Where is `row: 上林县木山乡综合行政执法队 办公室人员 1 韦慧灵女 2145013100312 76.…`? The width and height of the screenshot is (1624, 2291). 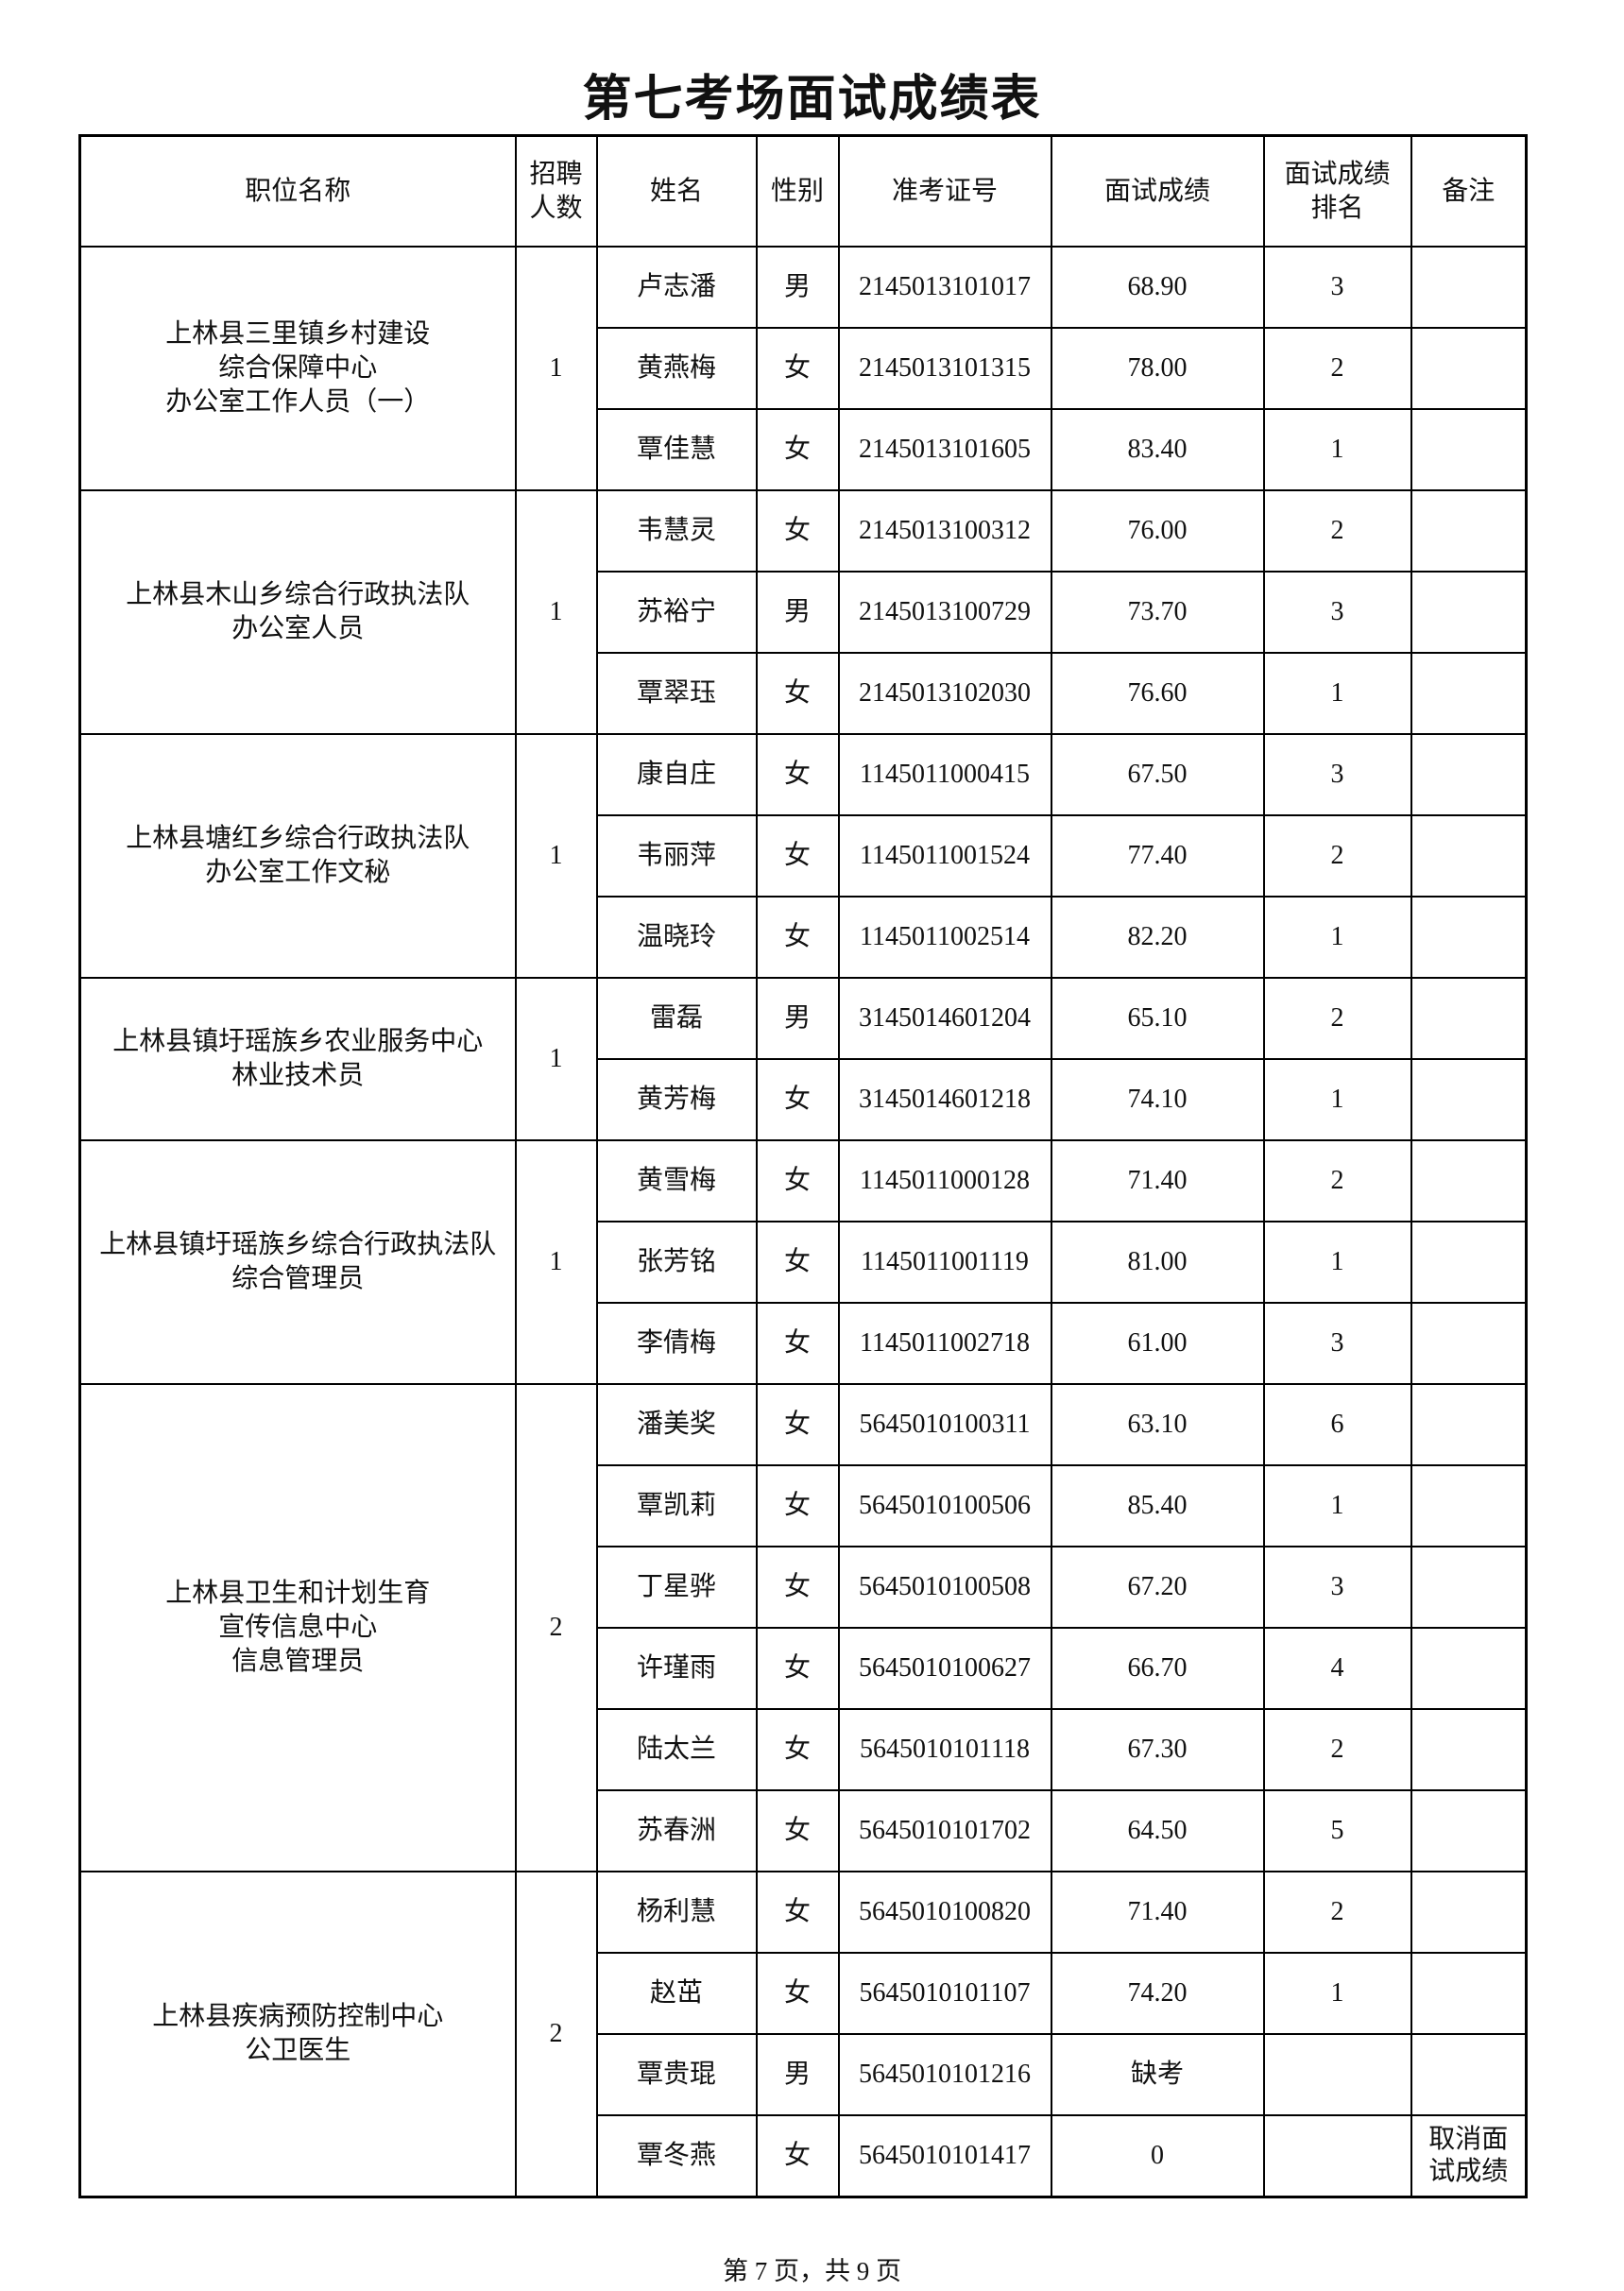 row: 上林县木山乡综合行政执法队 办公室人员 1 韦慧灵女 2145013100312 76.… is located at coordinates (803, 612).